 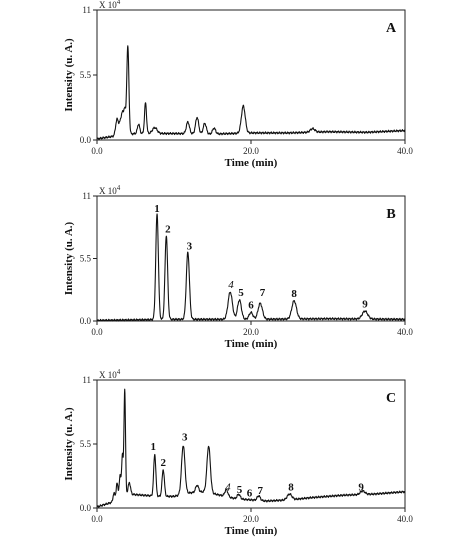 What do you see at coordinates (391, 28) in the screenshot?
I see `panel-letter: A` at bounding box center [391, 28].